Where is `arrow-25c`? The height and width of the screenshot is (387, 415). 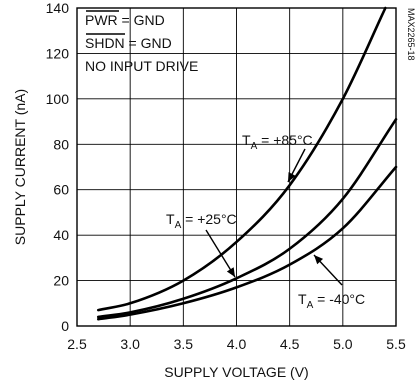 arrow-25c is located at coordinates (220, 253).